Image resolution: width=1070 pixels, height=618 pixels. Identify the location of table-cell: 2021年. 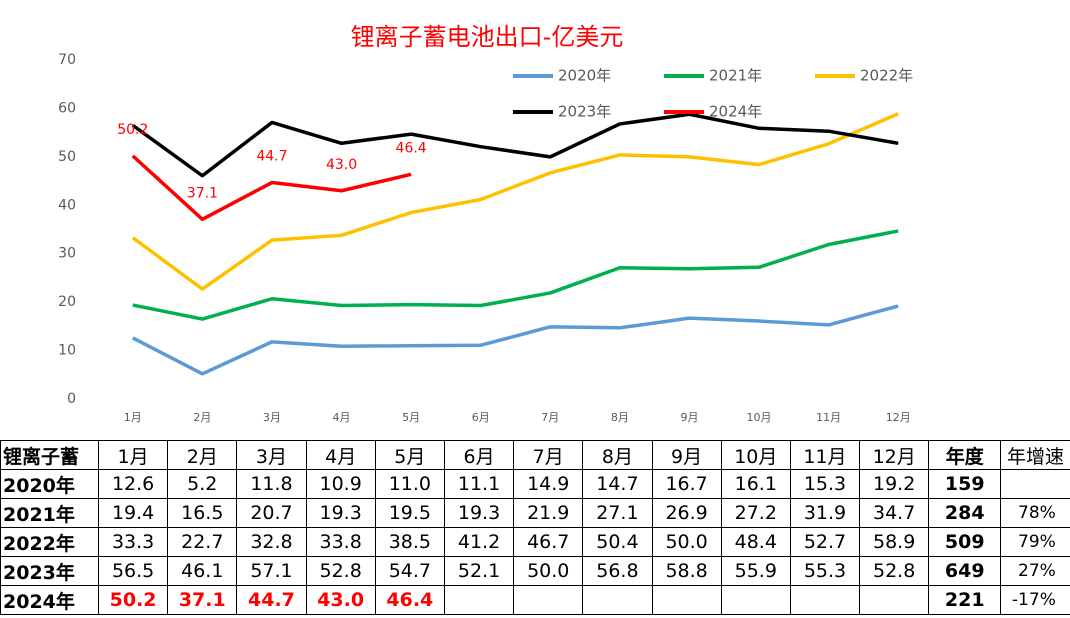
(49, 513).